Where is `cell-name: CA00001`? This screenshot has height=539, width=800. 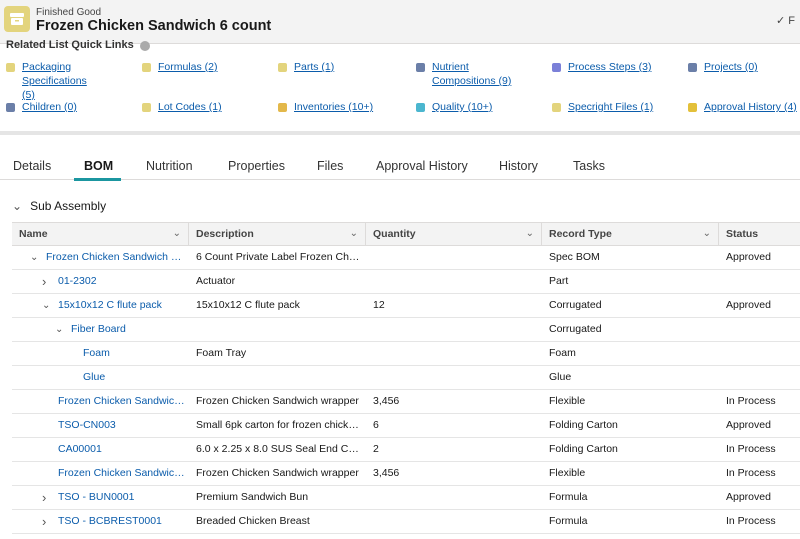 cell-name: CA00001 is located at coordinates (80, 449).